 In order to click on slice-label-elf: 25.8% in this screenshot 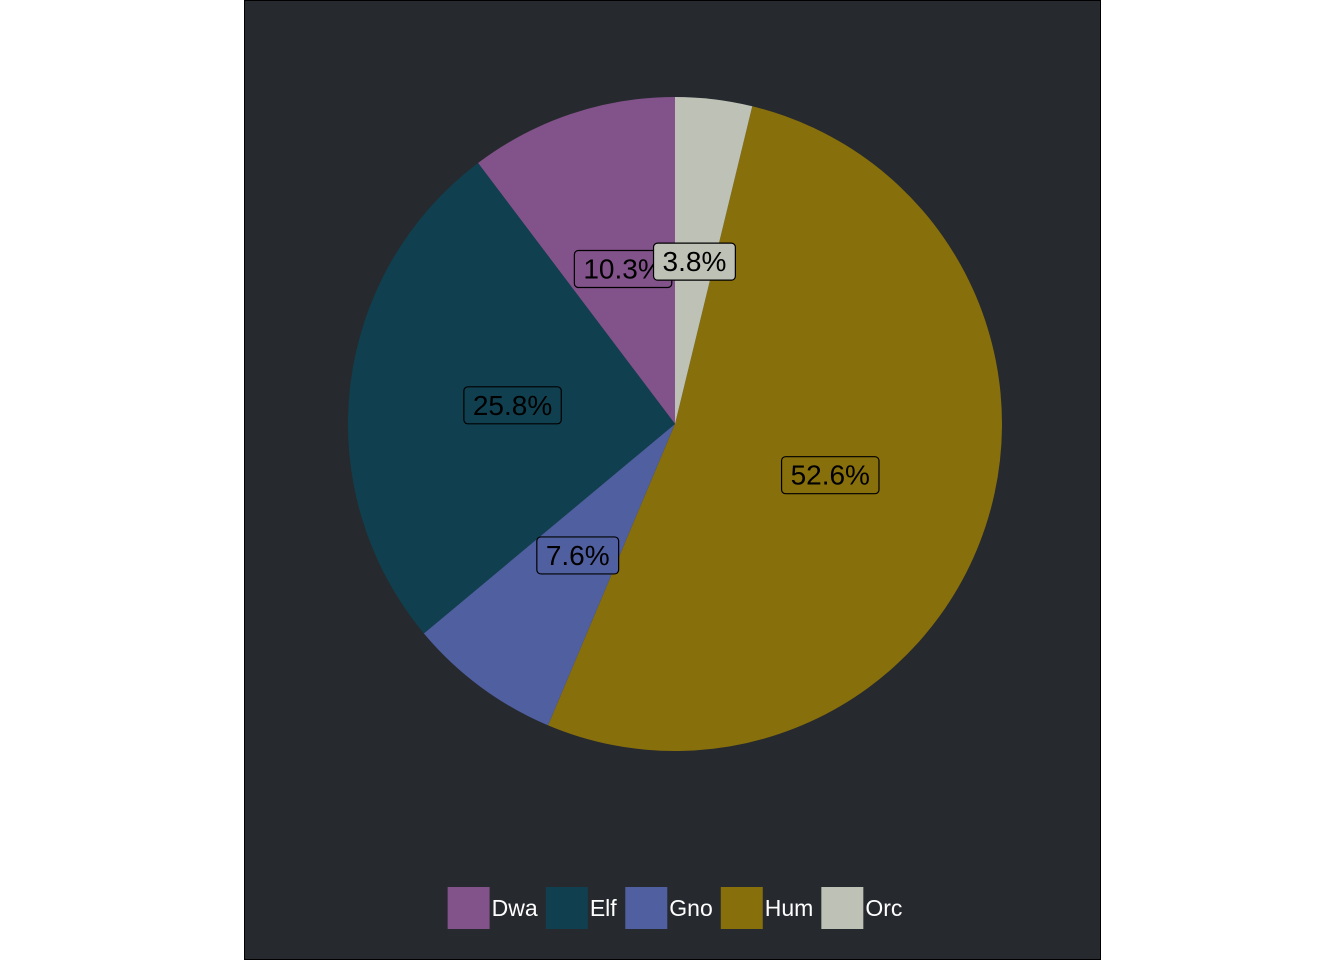, I will do `click(512, 405)`.